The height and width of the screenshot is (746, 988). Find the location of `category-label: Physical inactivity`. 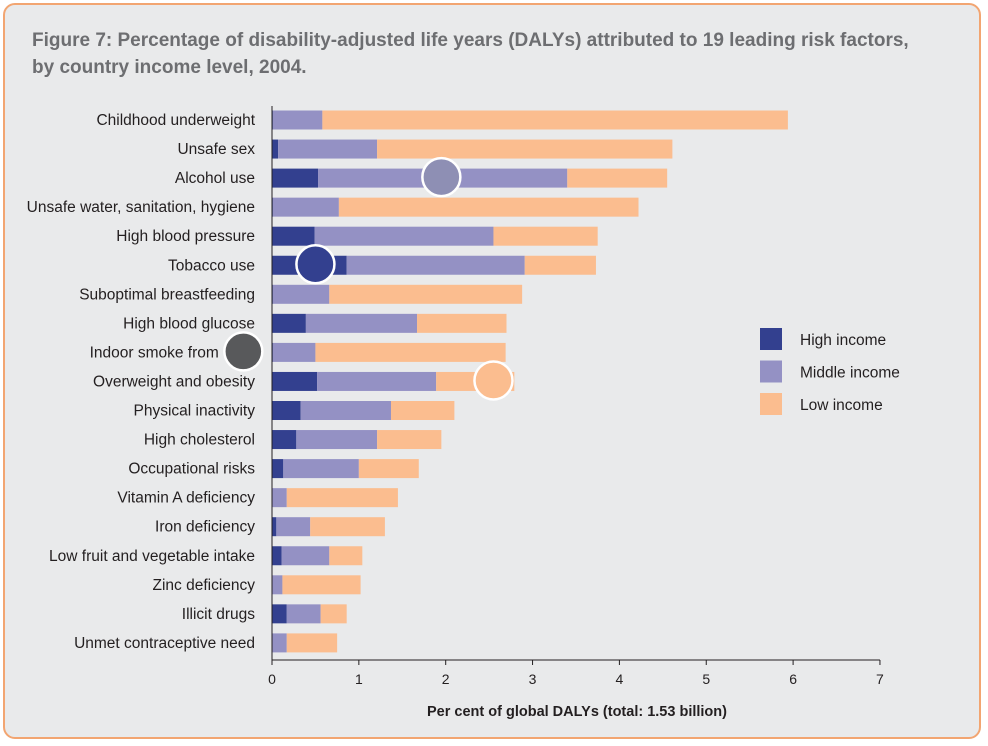

category-label: Physical inactivity is located at coordinates (195, 411).